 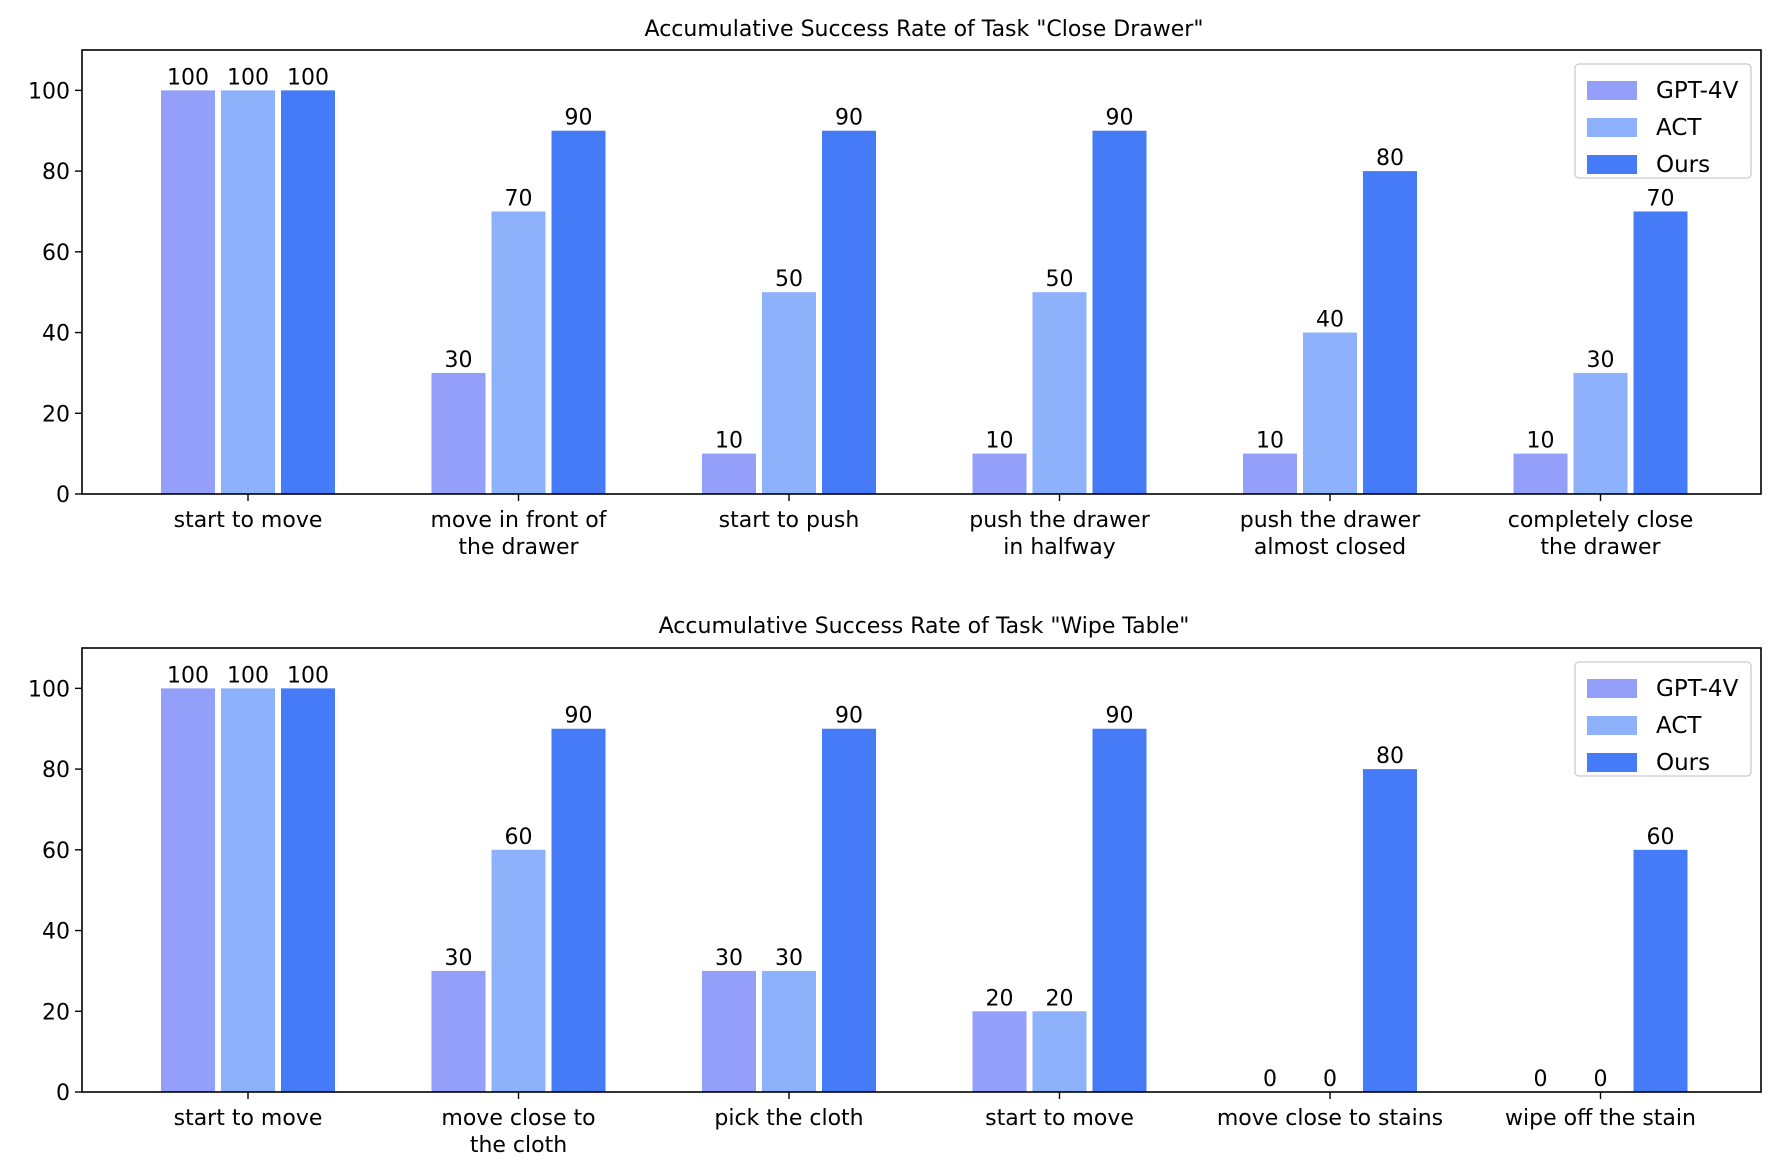 What do you see at coordinates (1059, 534) in the screenshot?
I see `x-tick-label: push the drawer in halfway` at bounding box center [1059, 534].